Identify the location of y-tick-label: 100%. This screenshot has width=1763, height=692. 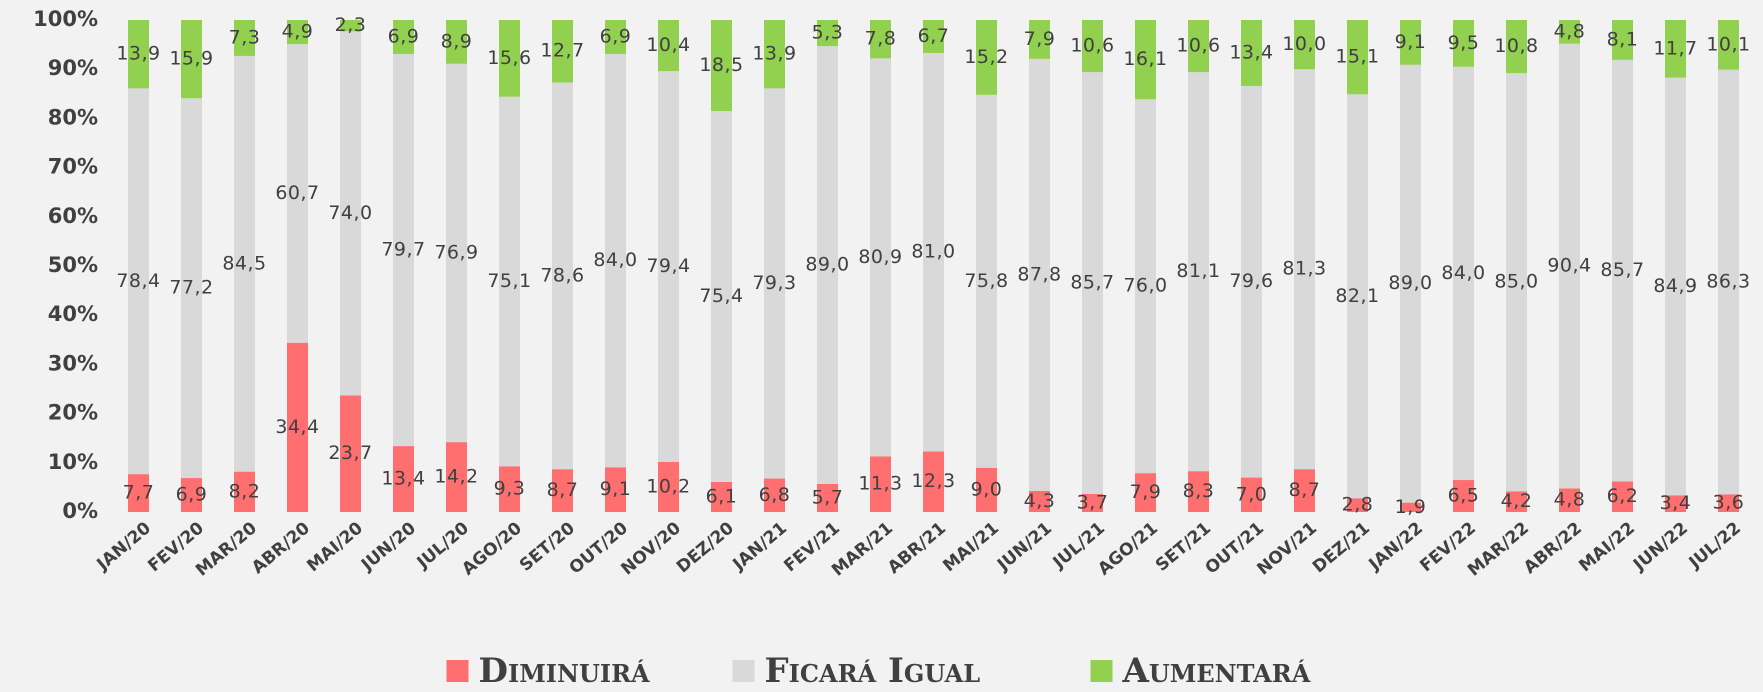
(65, 19).